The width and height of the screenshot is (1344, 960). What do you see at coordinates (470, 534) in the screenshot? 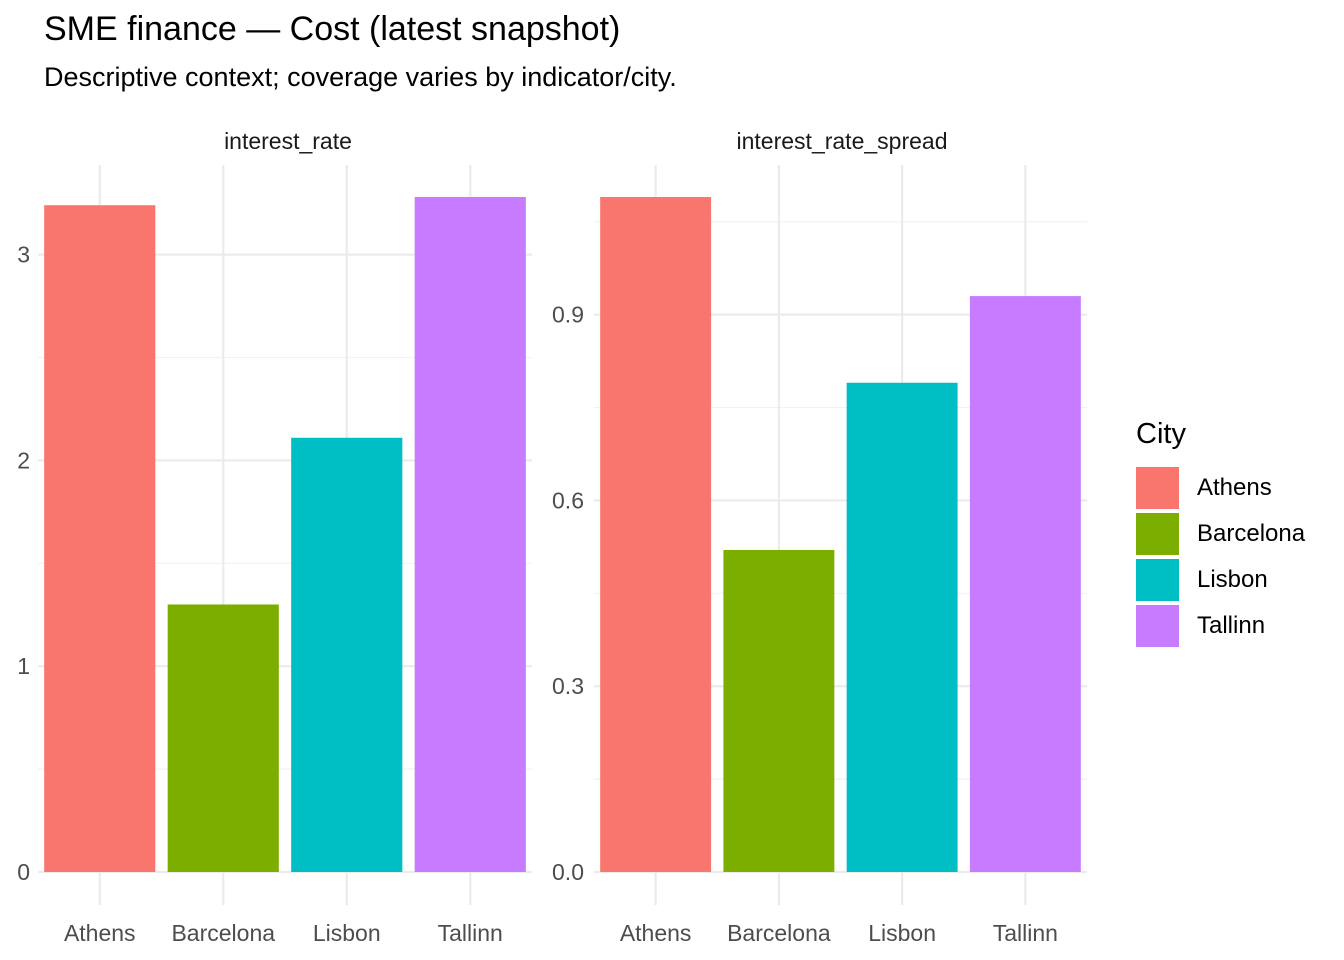
I see `bar-interest-rate-tallinn` at bounding box center [470, 534].